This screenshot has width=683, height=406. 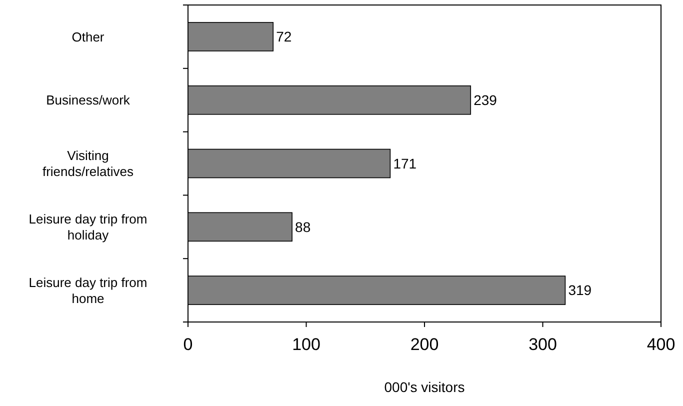 What do you see at coordinates (88, 36) in the screenshot?
I see `y-tick-label: Other` at bounding box center [88, 36].